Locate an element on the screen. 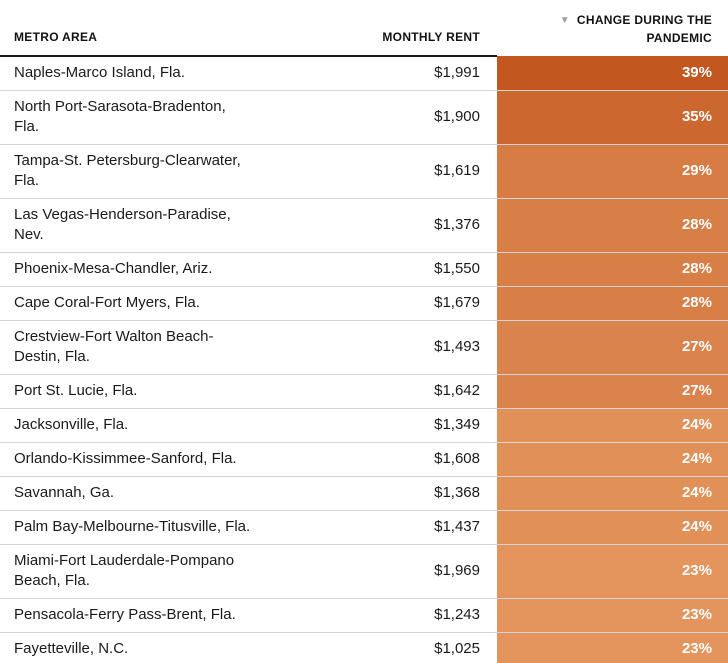 This screenshot has width=728, height=663. metro-area-cell: Pensacola-Ferry Pass-Brent, Fla. is located at coordinates (180, 616).